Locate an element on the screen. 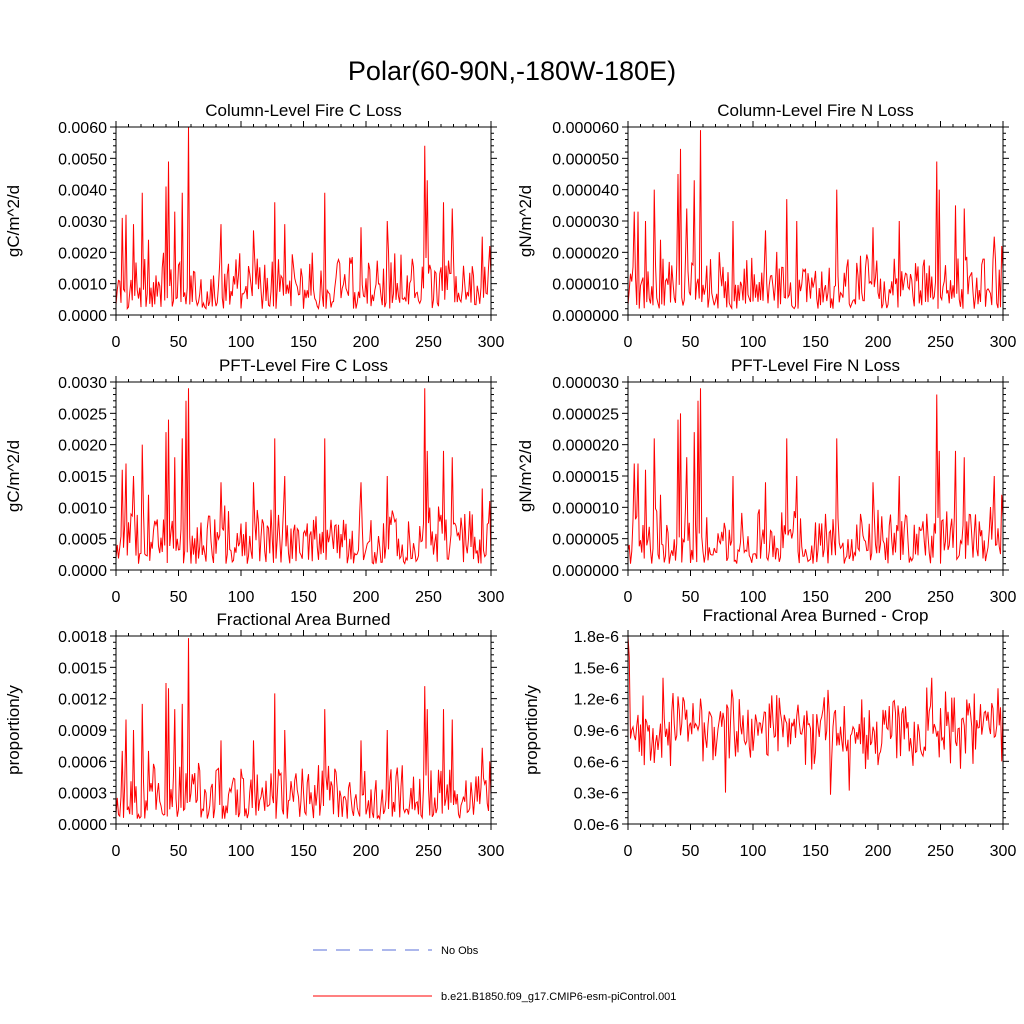 The height and width of the screenshot is (1024, 1024). y-tick-label: 0.000060 is located at coordinates (585, 128).